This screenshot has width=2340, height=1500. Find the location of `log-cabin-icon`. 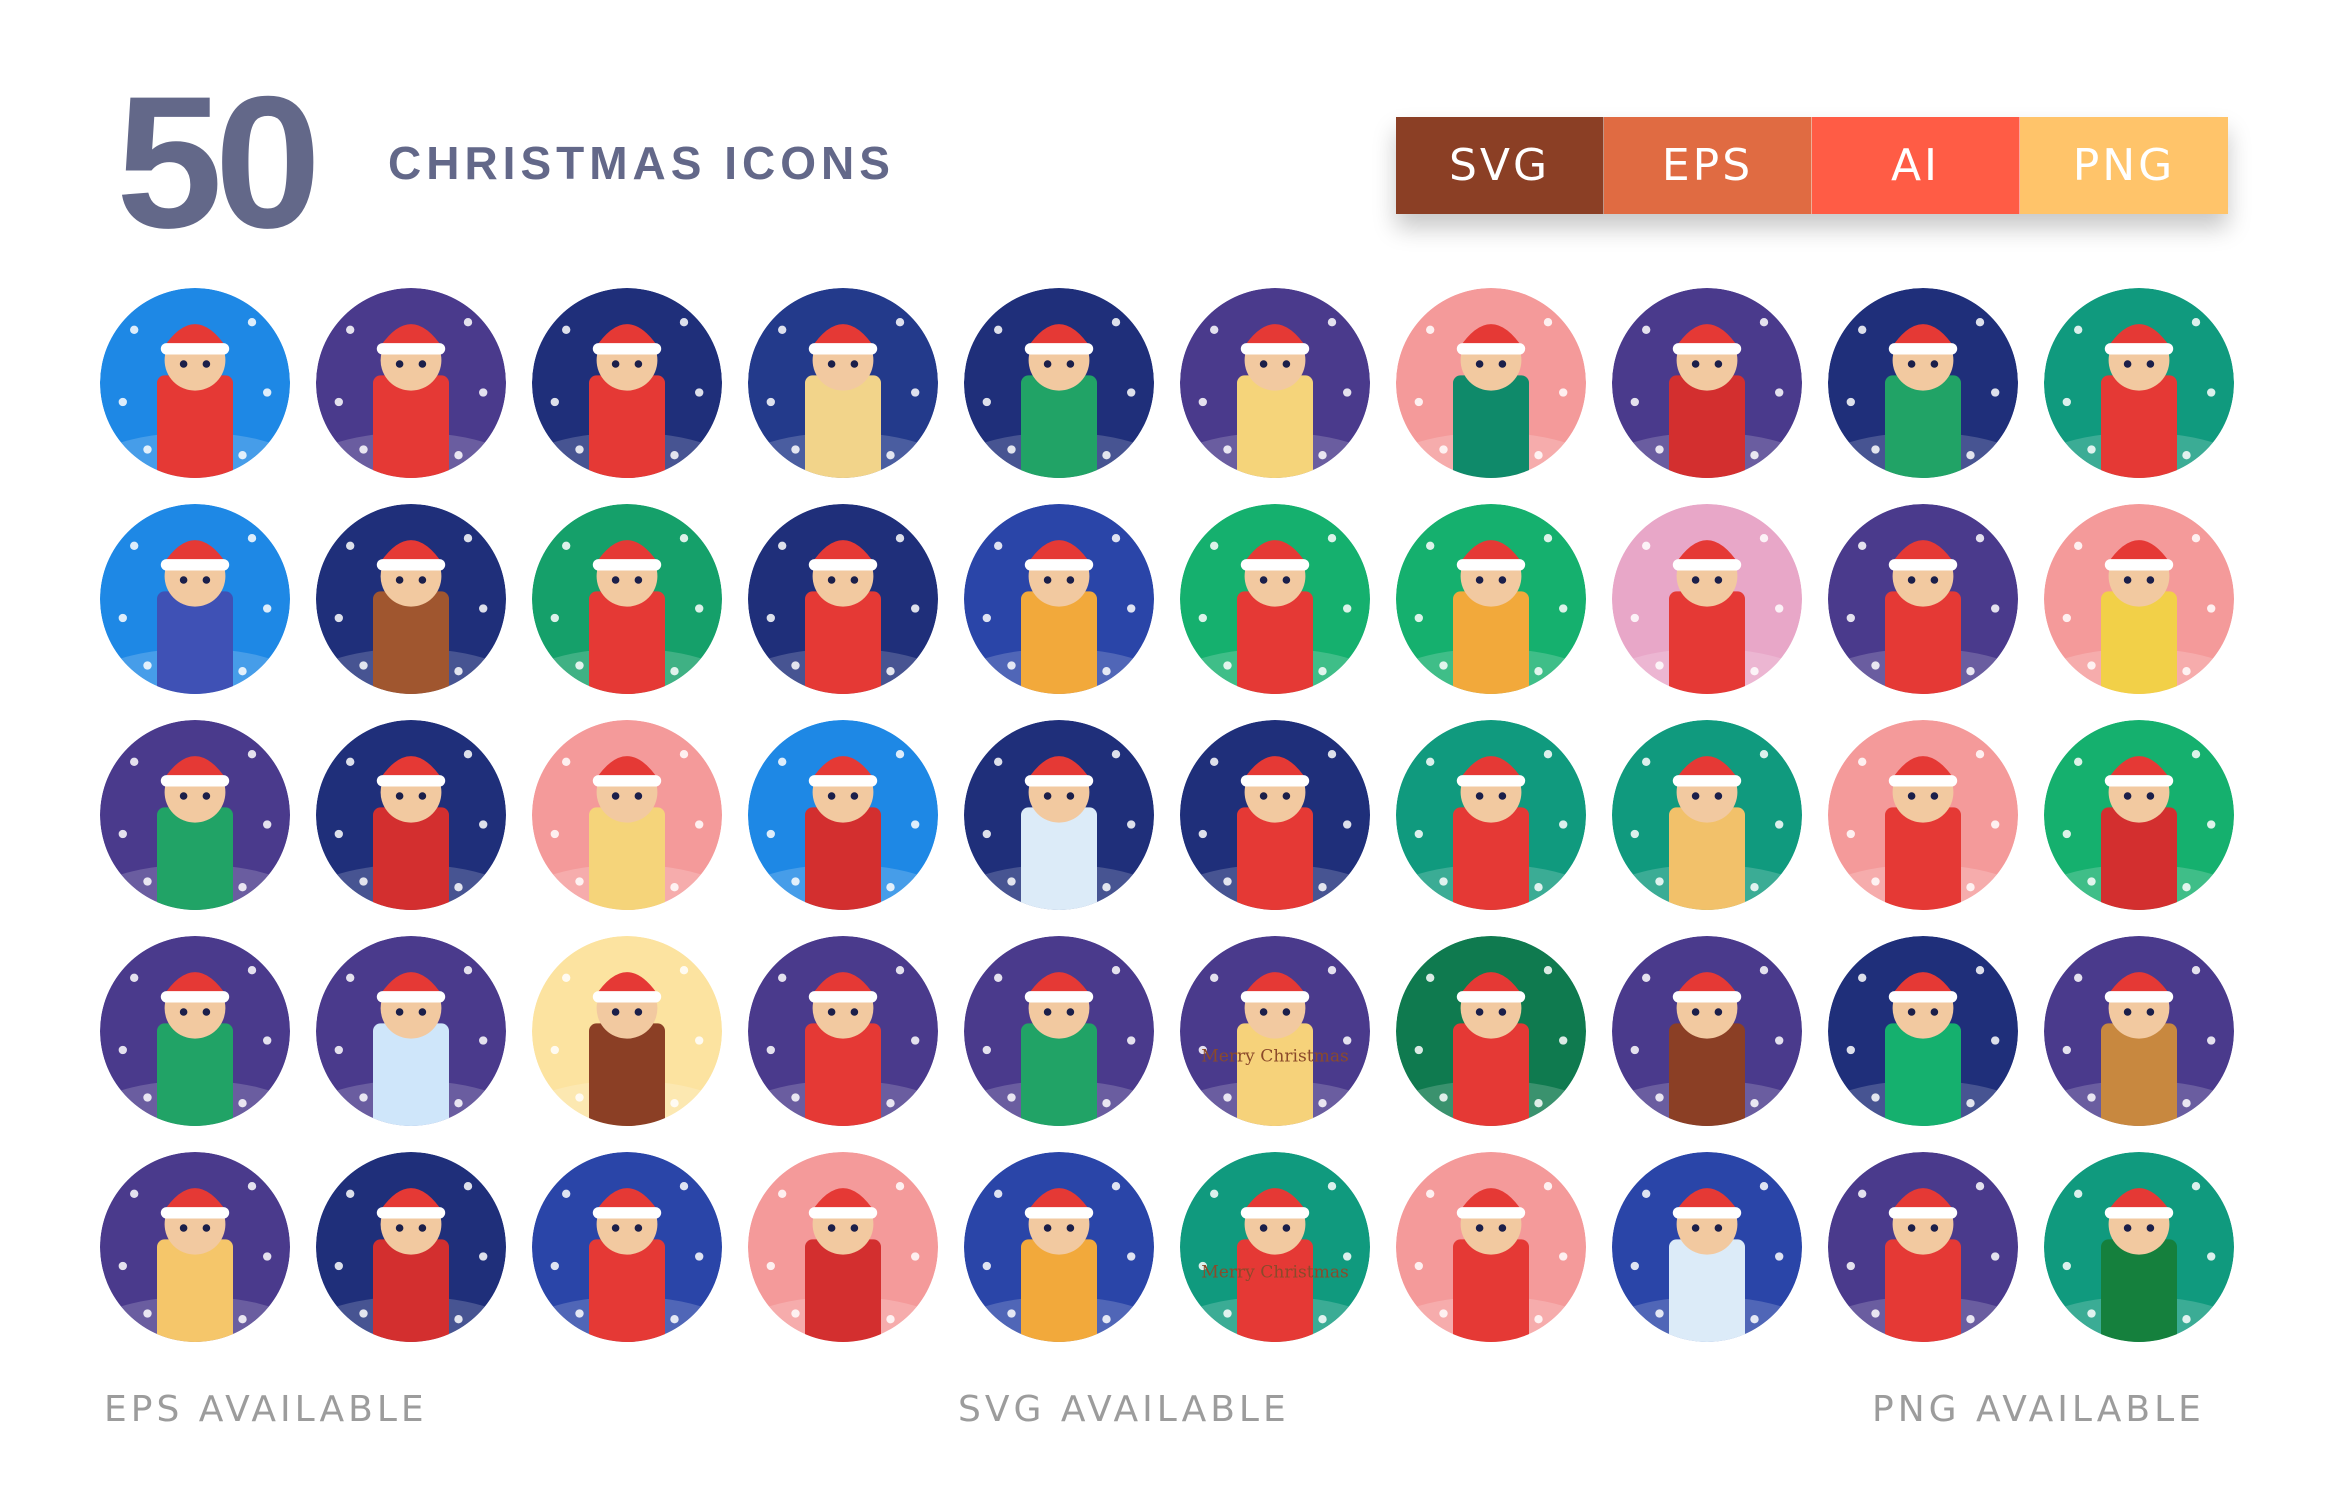

log-cabin-icon is located at coordinates (411, 599).